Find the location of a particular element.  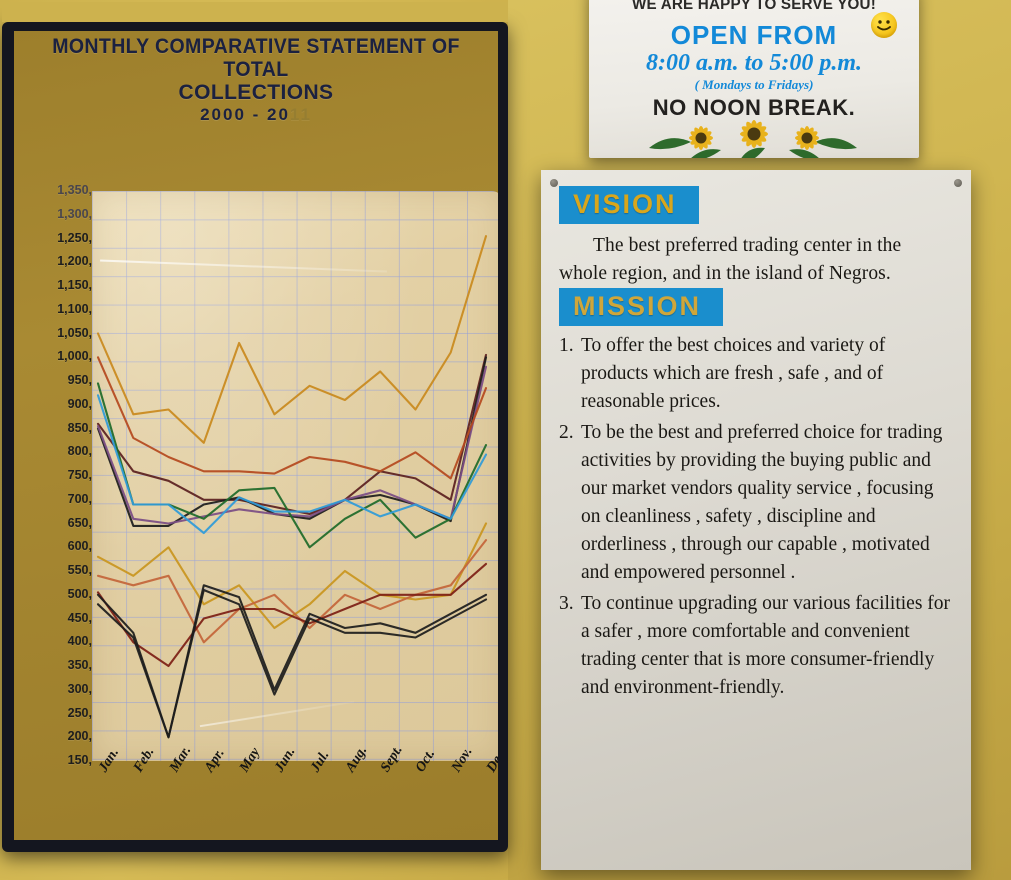

chart-series-2009 is located at coordinates (292, 434).